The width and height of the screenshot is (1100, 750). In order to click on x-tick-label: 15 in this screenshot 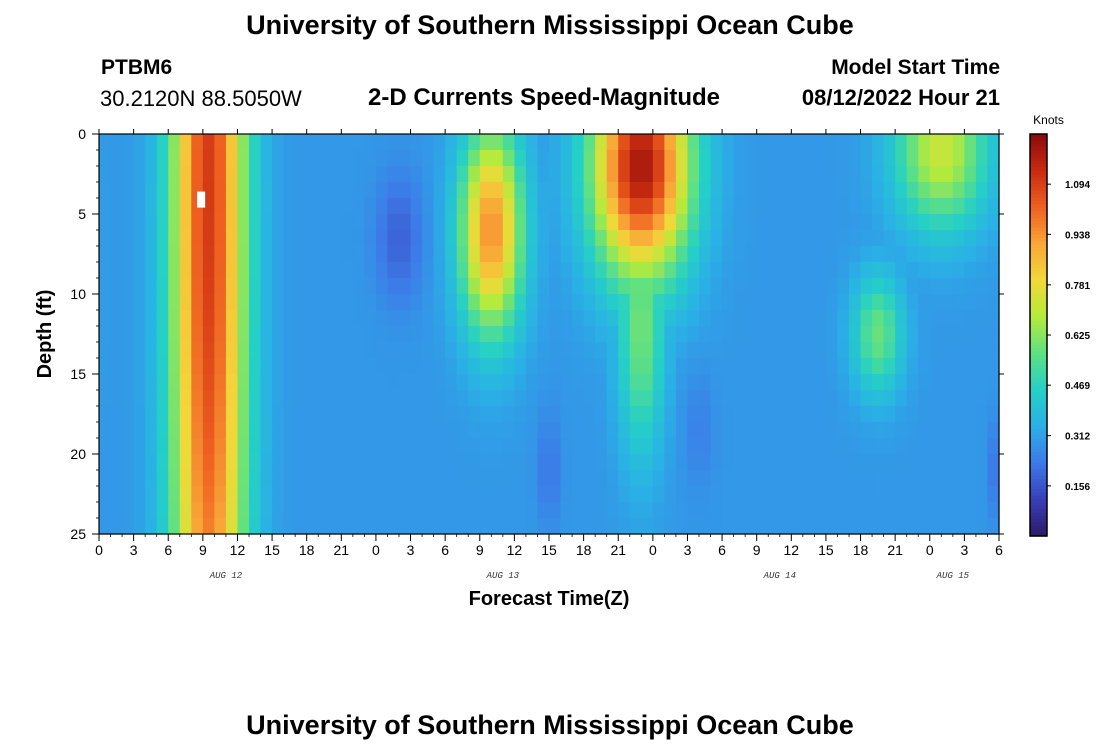, I will do `click(826, 550)`.